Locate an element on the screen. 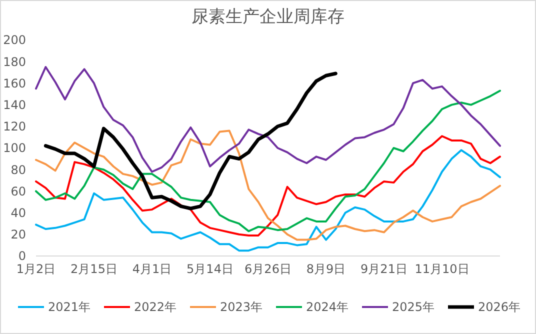  y-tick-label: 20 is located at coordinates (18, 235).